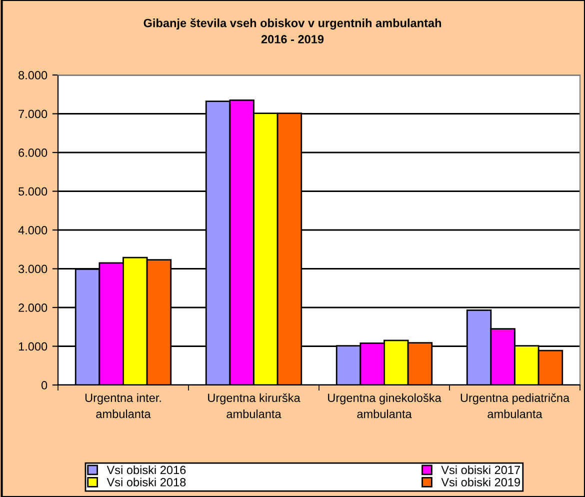  I want to click on y-tick-label: 5.000, so click(33, 191).